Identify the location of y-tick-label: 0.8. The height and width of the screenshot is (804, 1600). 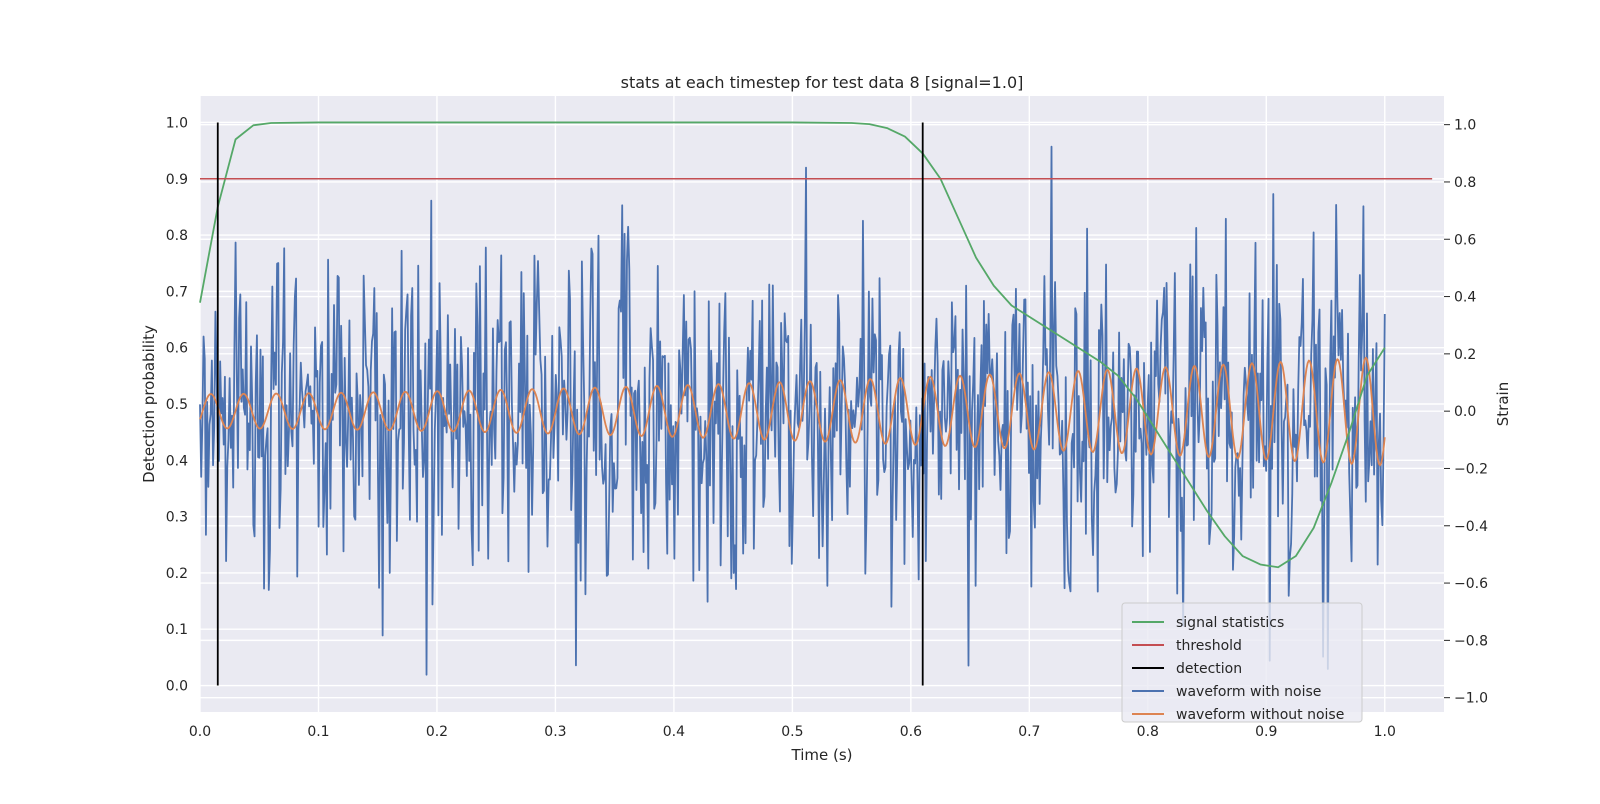
(177, 236).